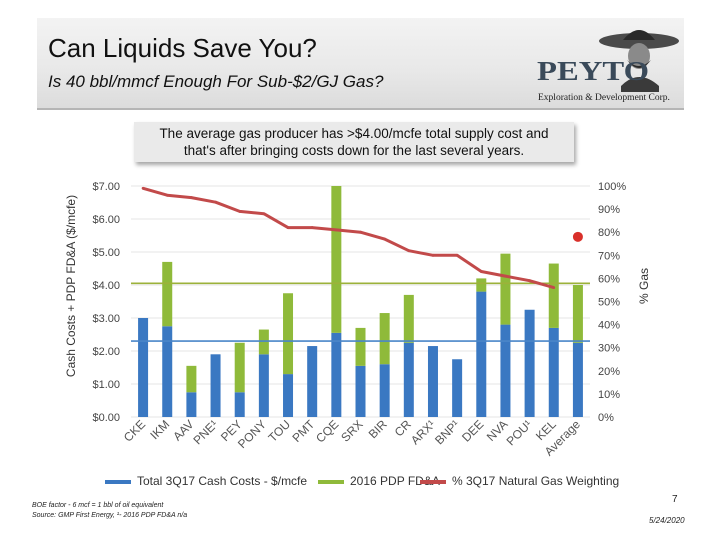 This screenshot has height=540, width=720. Describe the element at coordinates (303, 431) in the screenshot. I see `category-label: PMT` at that location.